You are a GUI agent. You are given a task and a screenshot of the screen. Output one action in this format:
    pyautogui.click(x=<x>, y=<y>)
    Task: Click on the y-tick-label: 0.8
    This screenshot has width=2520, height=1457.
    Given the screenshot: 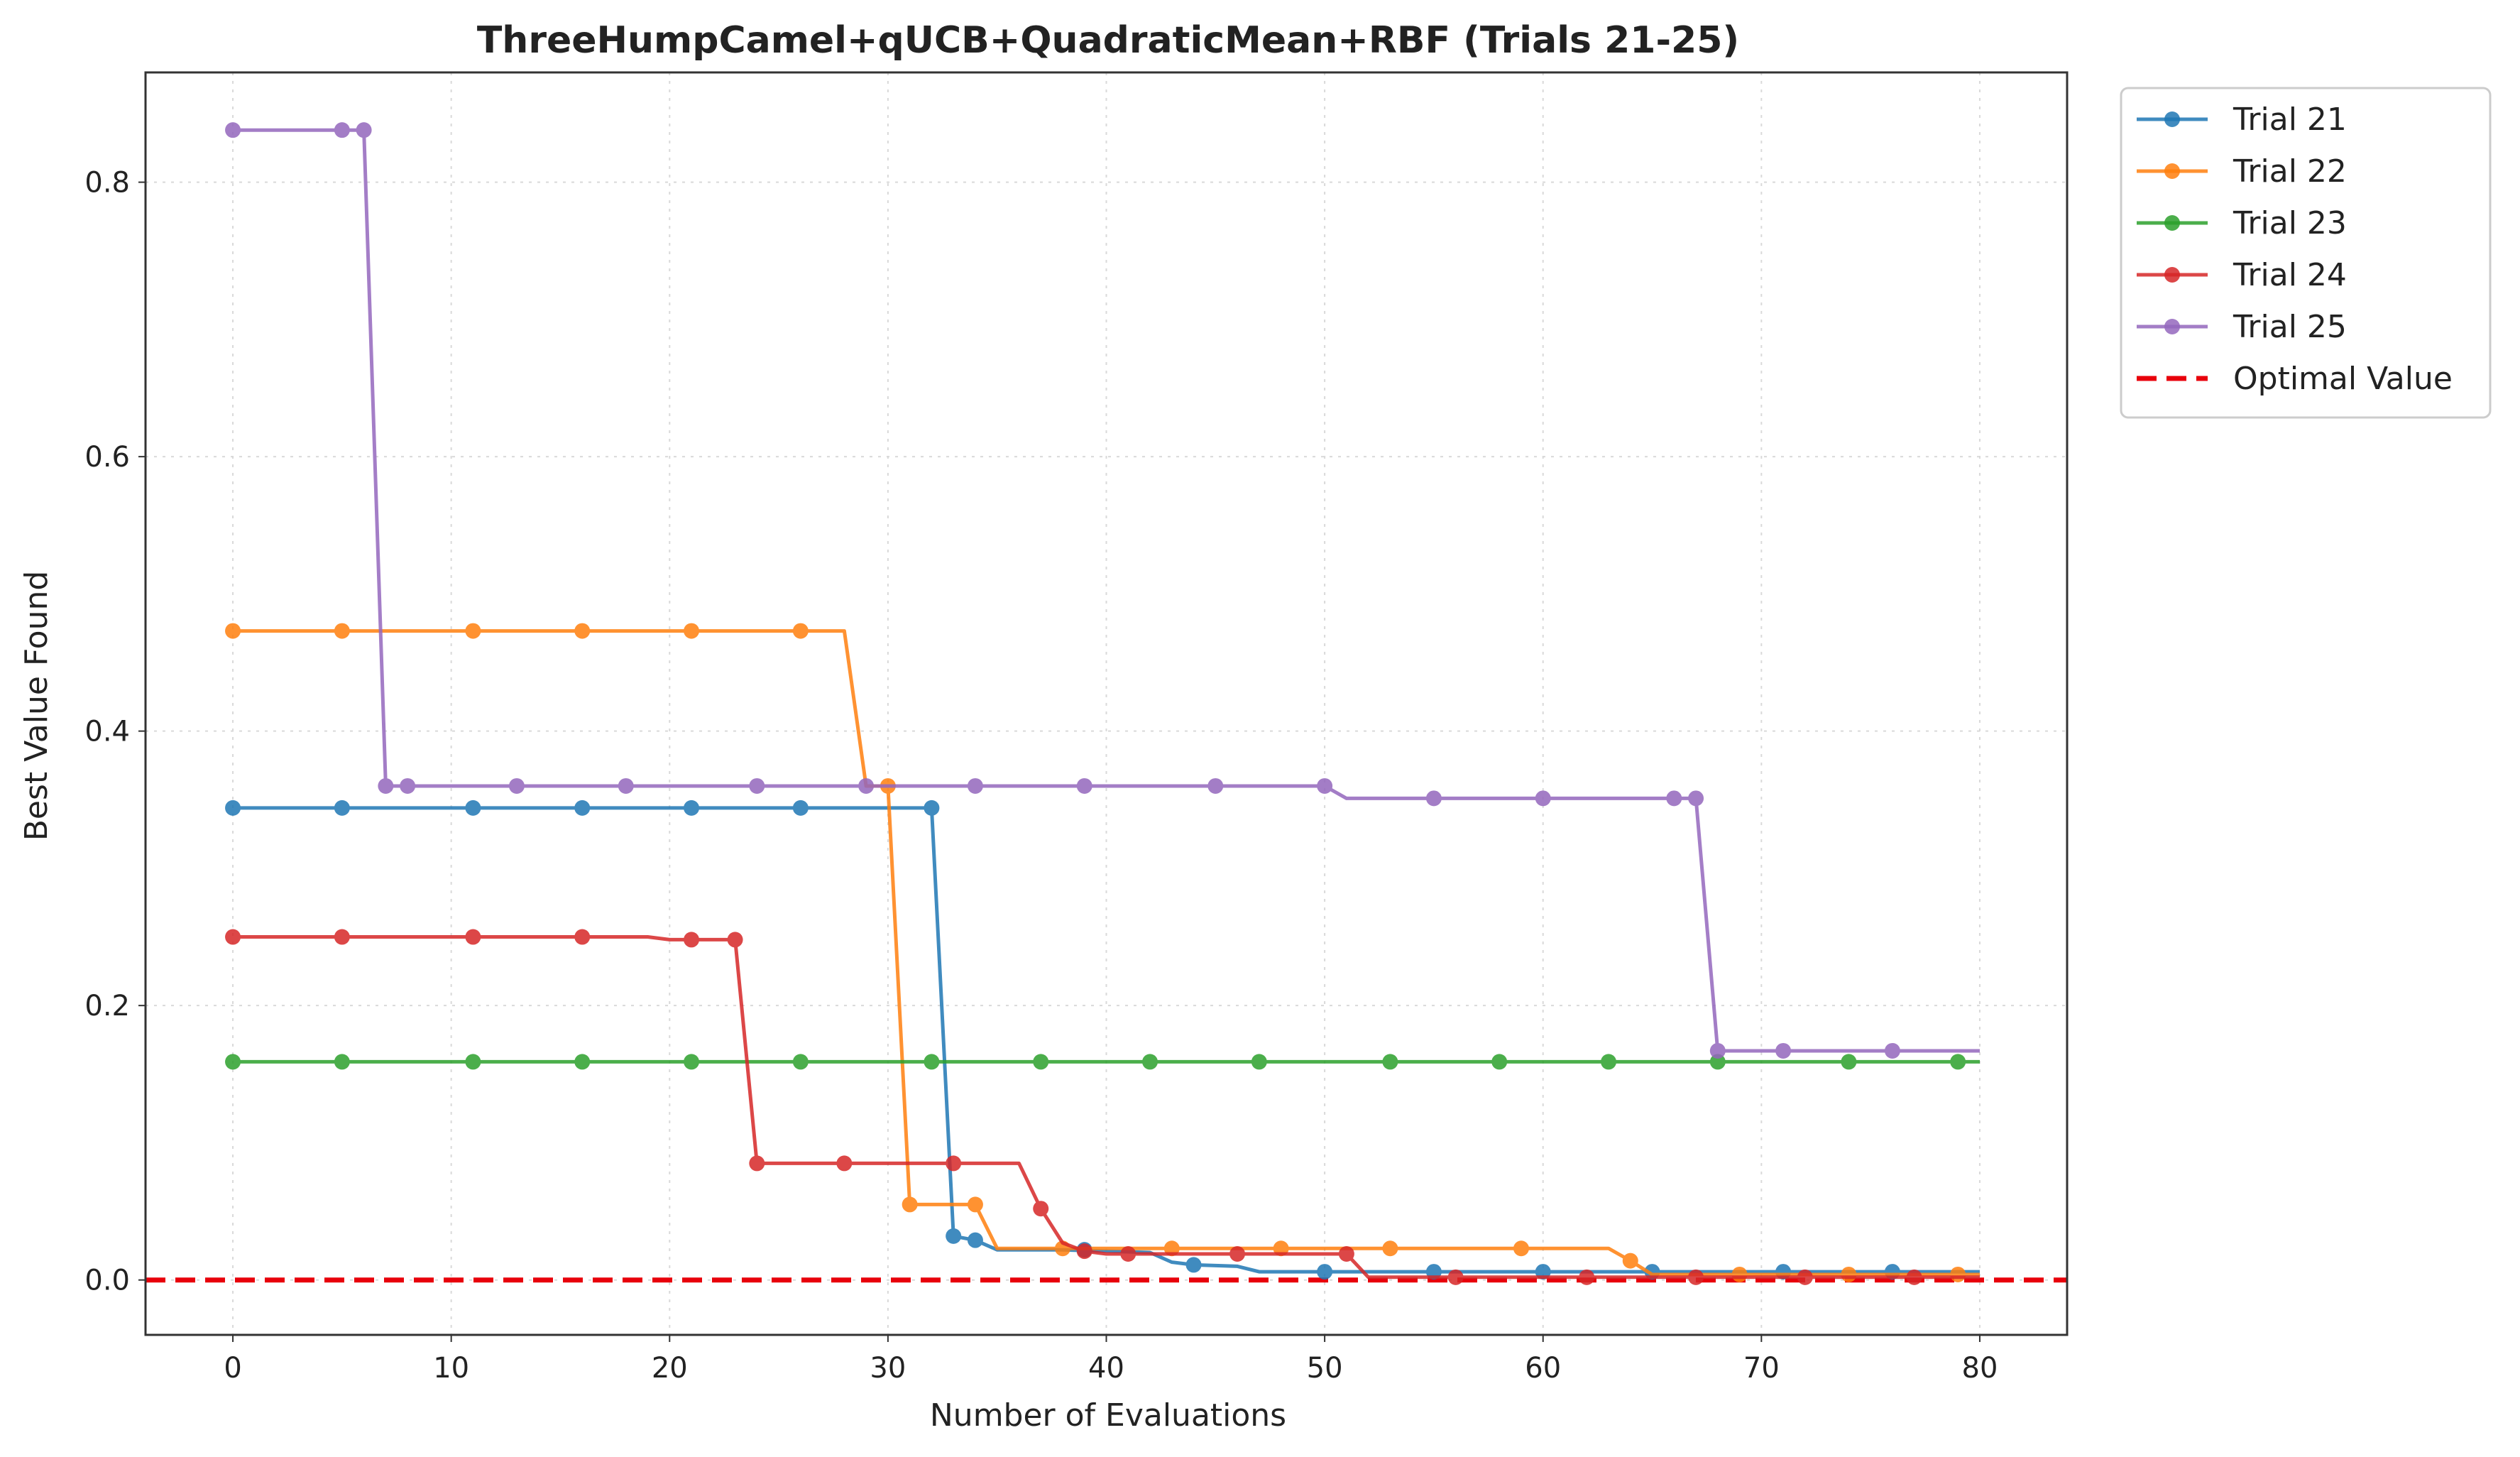 What is the action you would take?
    pyautogui.click(x=107, y=183)
    